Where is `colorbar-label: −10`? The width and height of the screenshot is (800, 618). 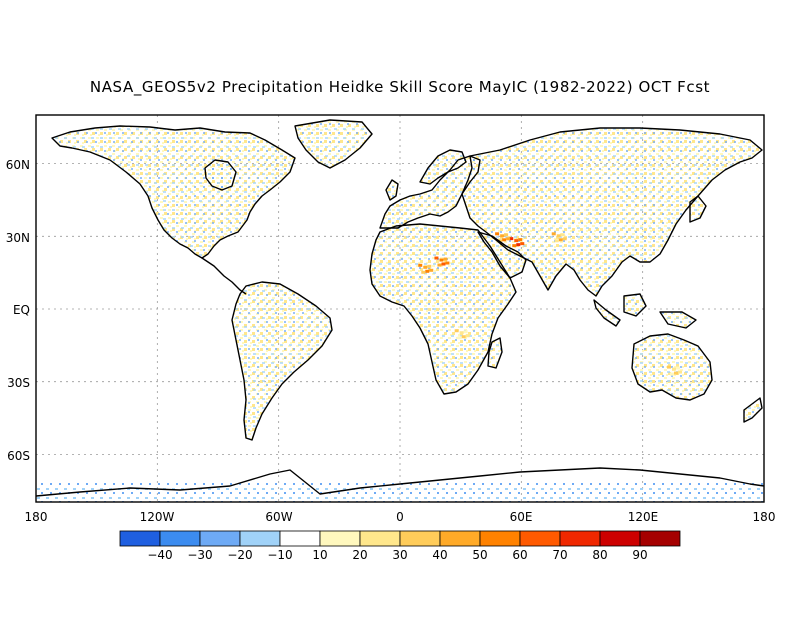 colorbar-label: −10 is located at coordinates (279, 555).